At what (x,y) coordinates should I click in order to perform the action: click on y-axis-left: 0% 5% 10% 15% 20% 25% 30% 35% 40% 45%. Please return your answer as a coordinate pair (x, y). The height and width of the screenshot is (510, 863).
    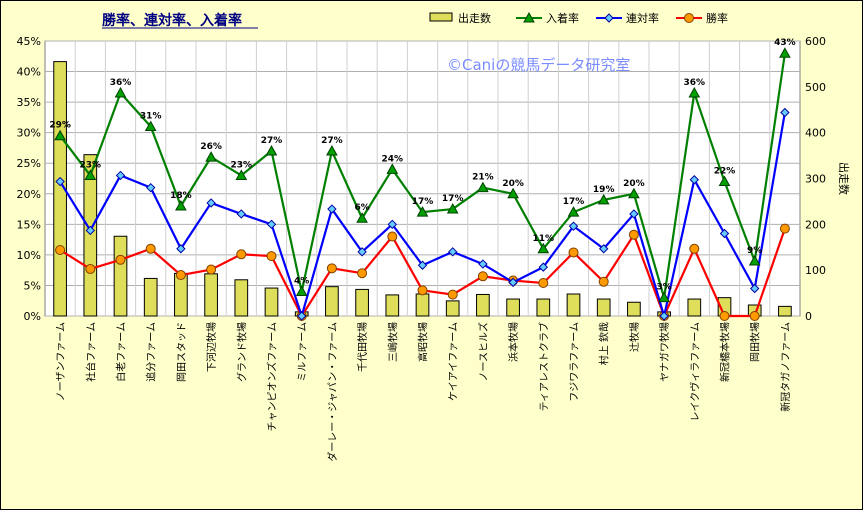
    Looking at the image, I should click on (29, 179).